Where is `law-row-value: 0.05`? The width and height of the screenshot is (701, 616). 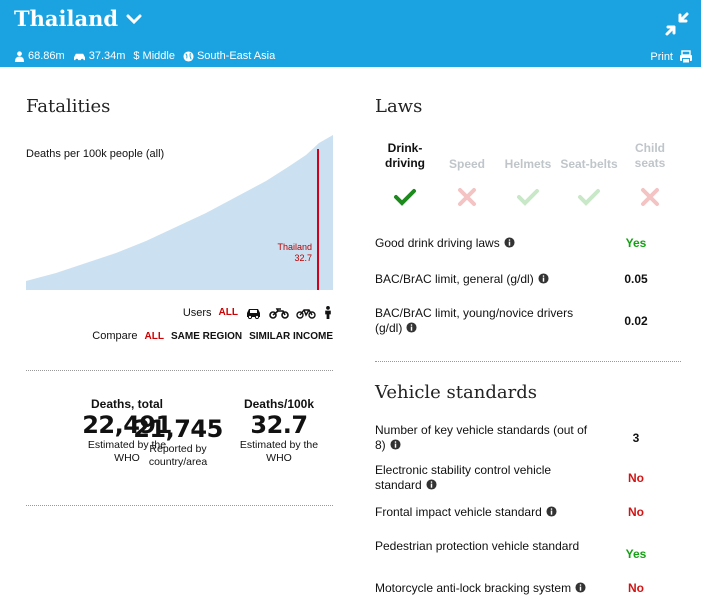 law-row-value: 0.05 is located at coordinates (636, 279).